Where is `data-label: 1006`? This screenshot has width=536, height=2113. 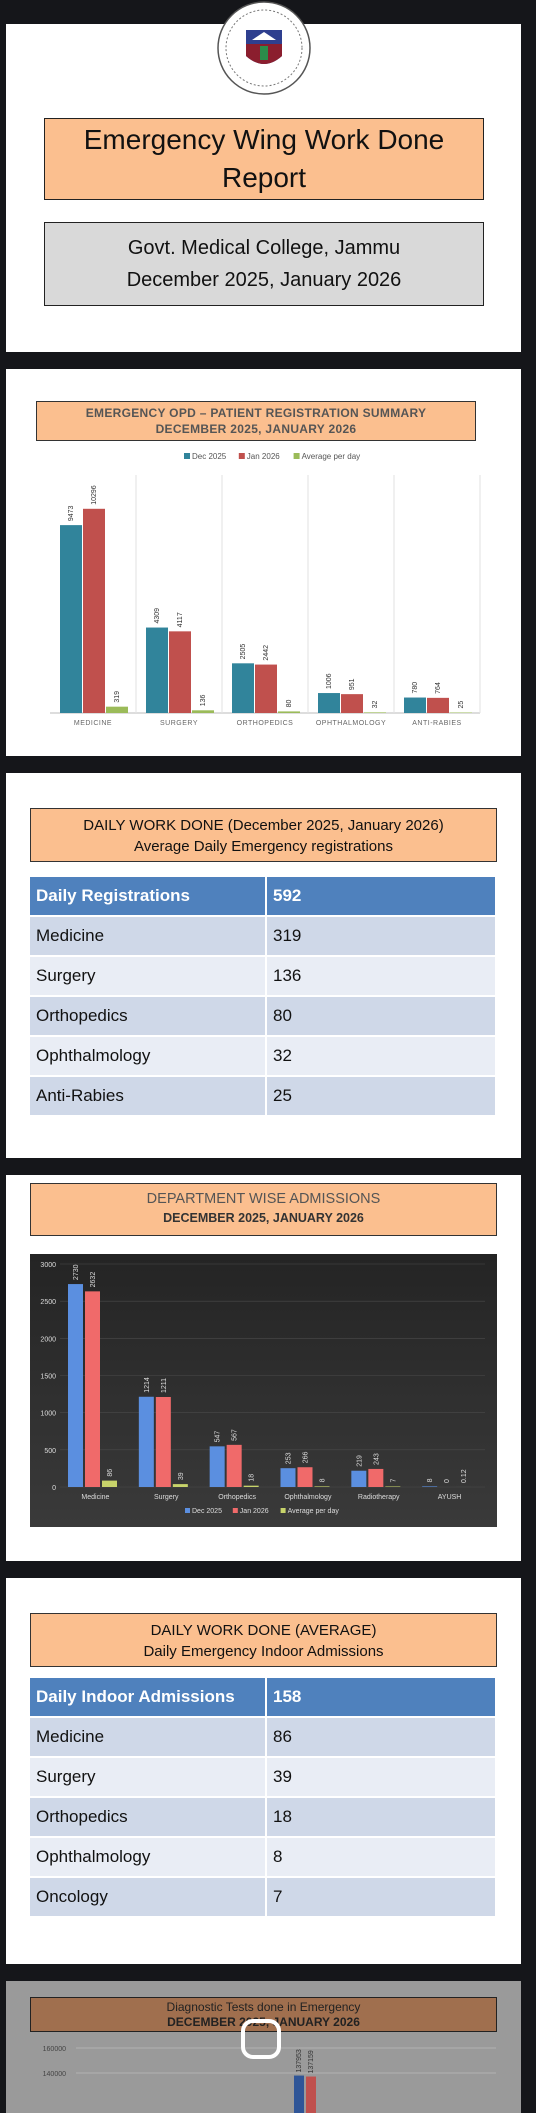 data-label: 1006 is located at coordinates (329, 681).